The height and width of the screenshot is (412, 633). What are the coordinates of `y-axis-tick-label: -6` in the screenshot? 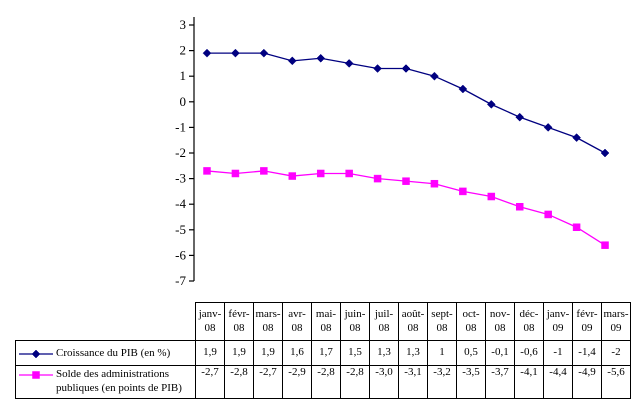 It's located at (180, 254).